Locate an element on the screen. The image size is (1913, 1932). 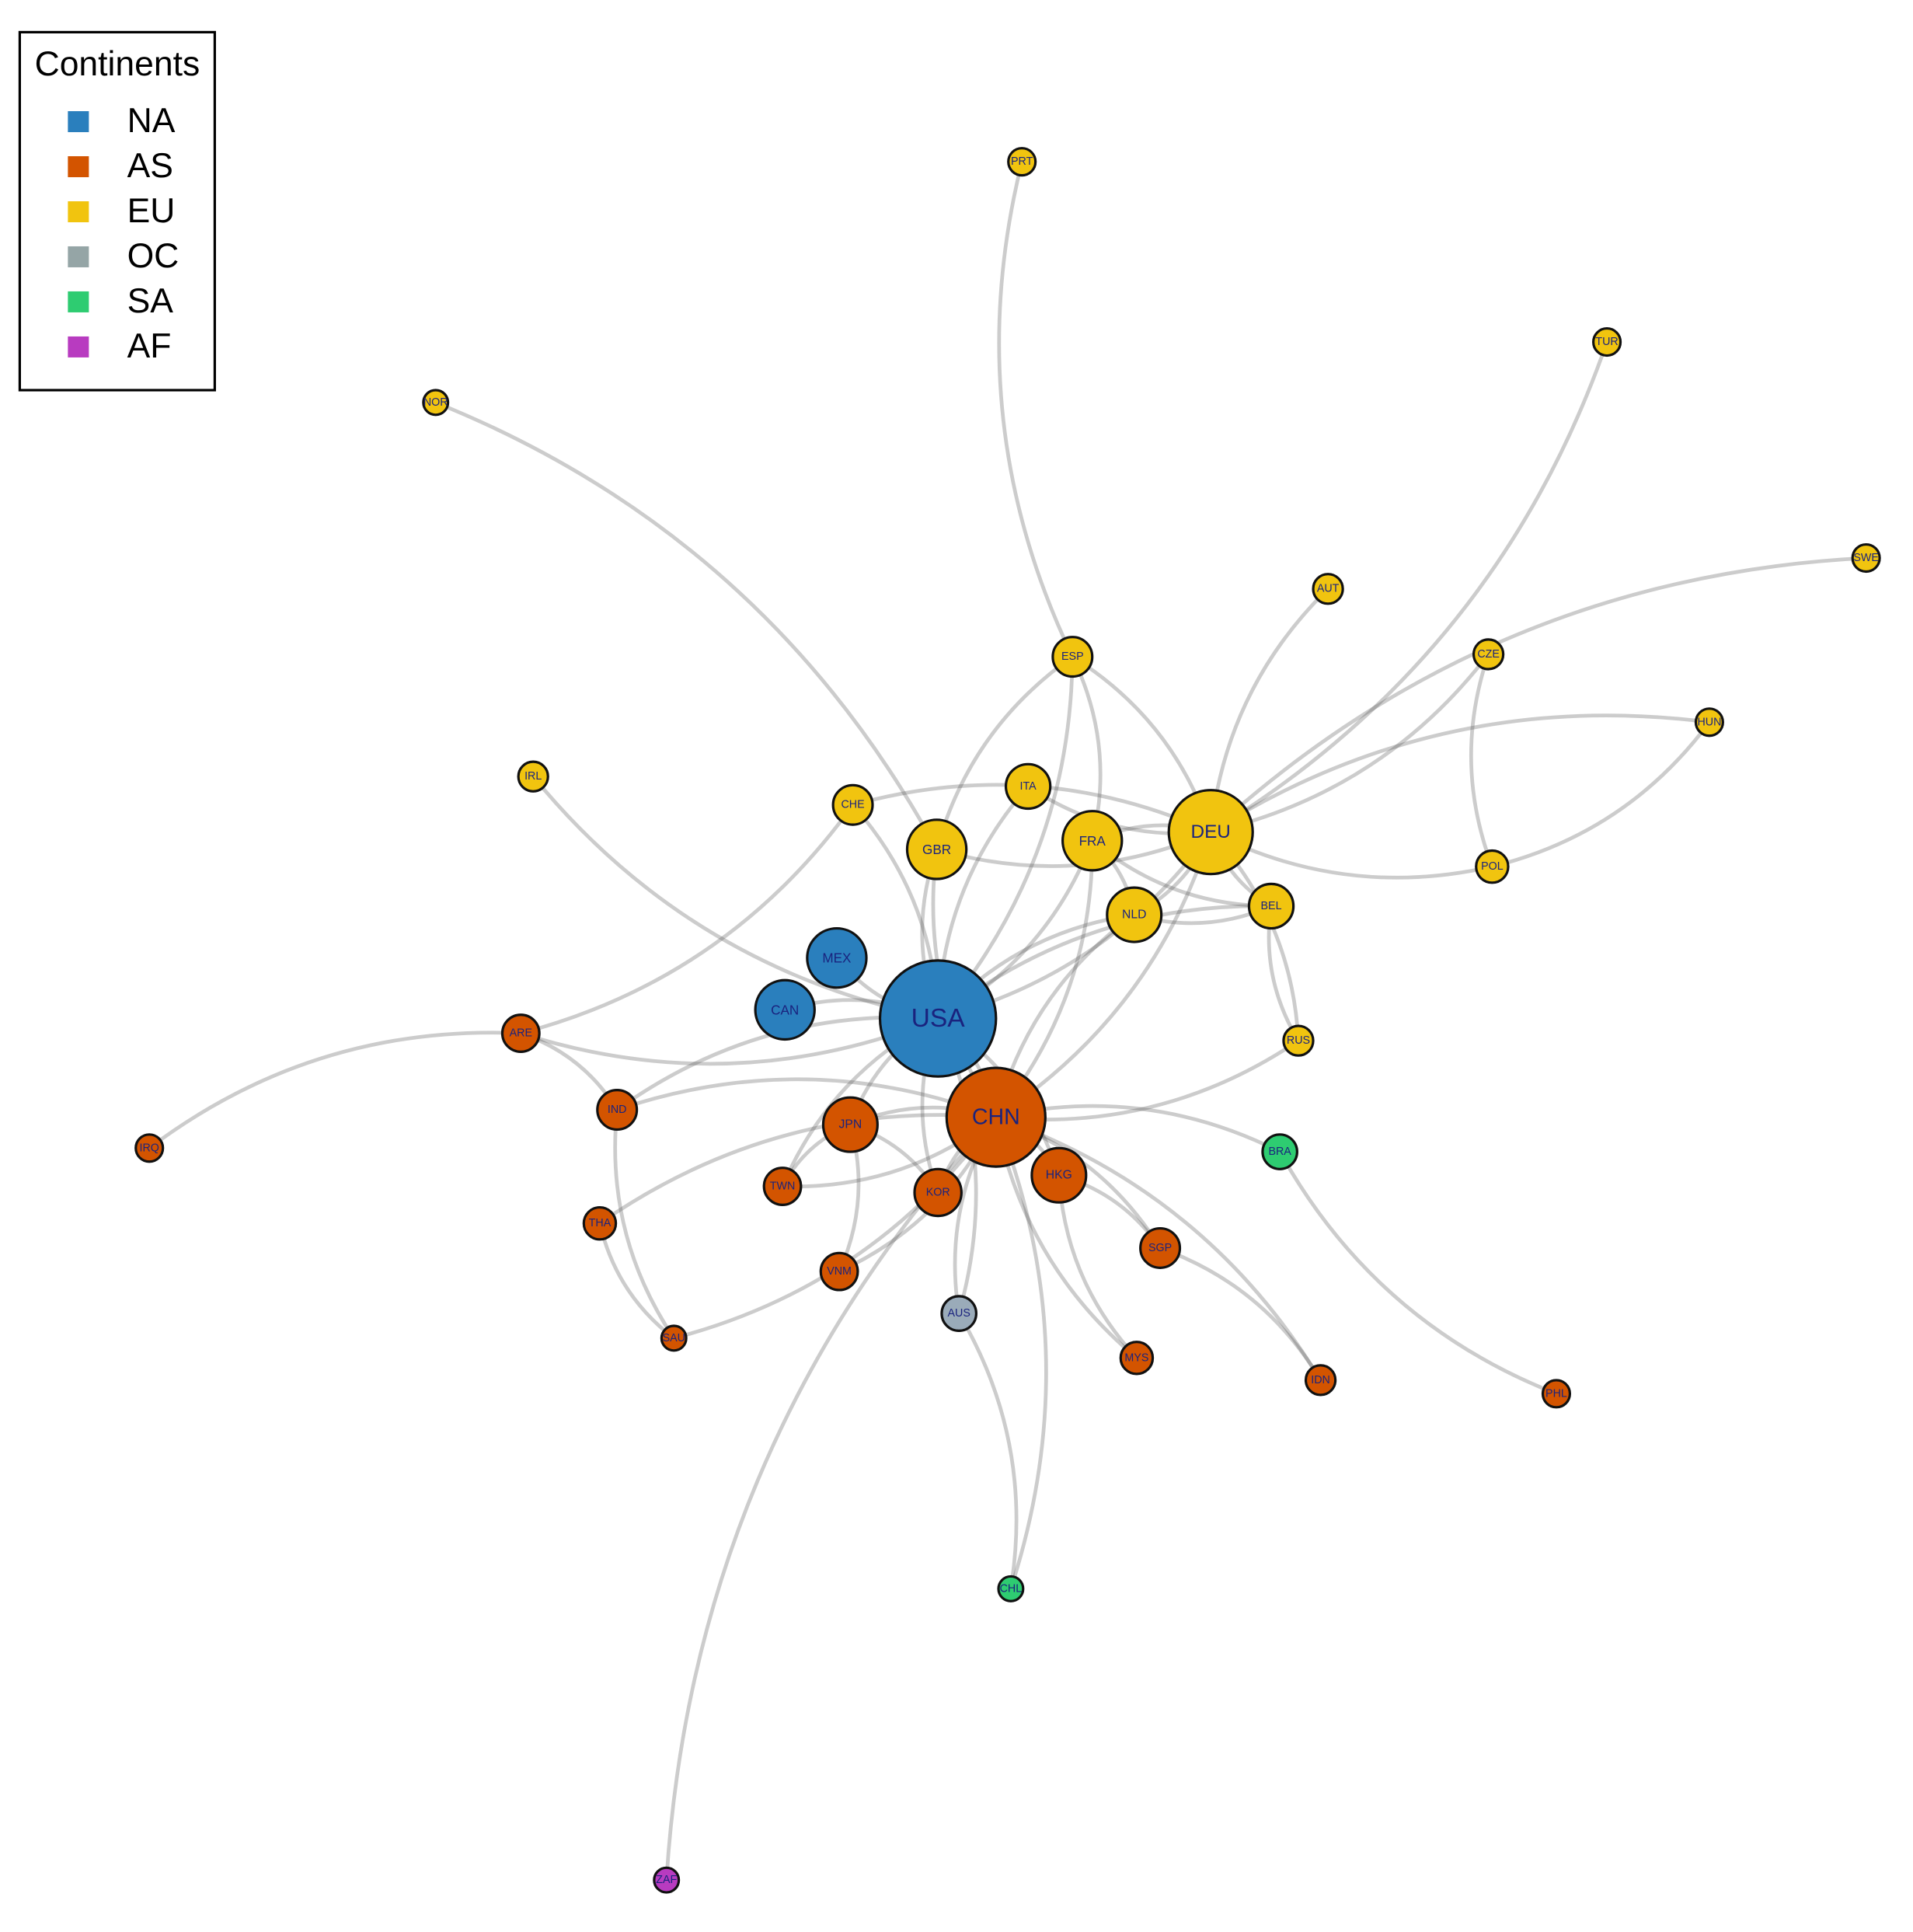
node-label: IDN is located at coordinates (1320, 1380).